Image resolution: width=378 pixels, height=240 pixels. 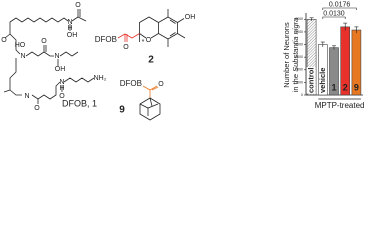 I want to click on compound2-skeleton, so click(x=151, y=28).